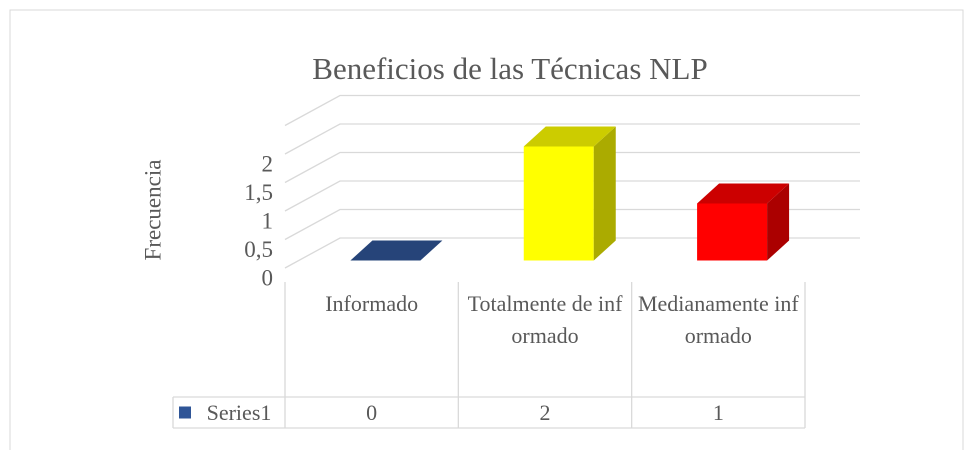 The width and height of the screenshot is (974, 450). Describe the element at coordinates (268, 163) in the screenshot. I see `y-tick-label: 2` at that location.